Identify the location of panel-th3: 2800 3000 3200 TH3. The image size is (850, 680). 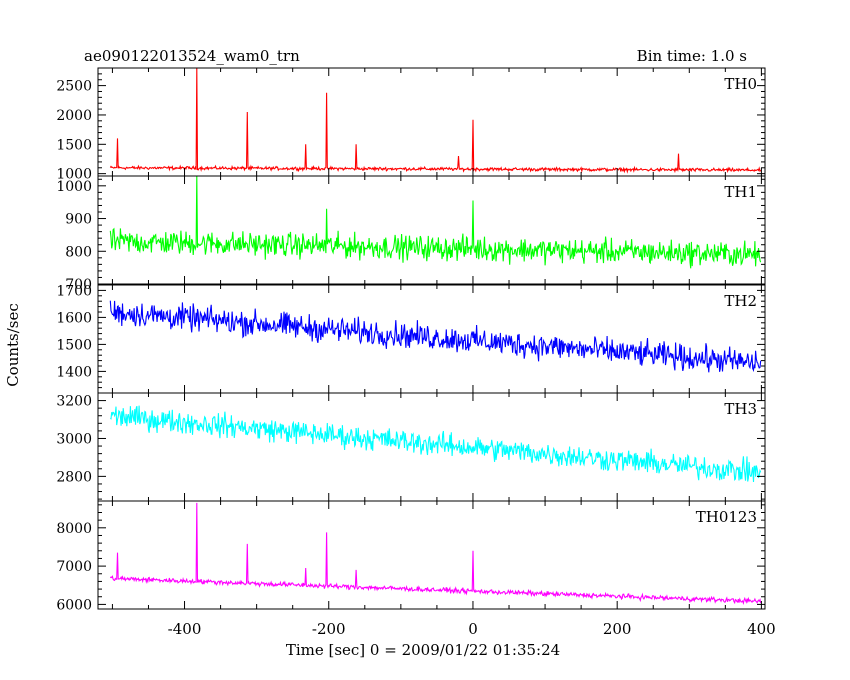
(411, 447).